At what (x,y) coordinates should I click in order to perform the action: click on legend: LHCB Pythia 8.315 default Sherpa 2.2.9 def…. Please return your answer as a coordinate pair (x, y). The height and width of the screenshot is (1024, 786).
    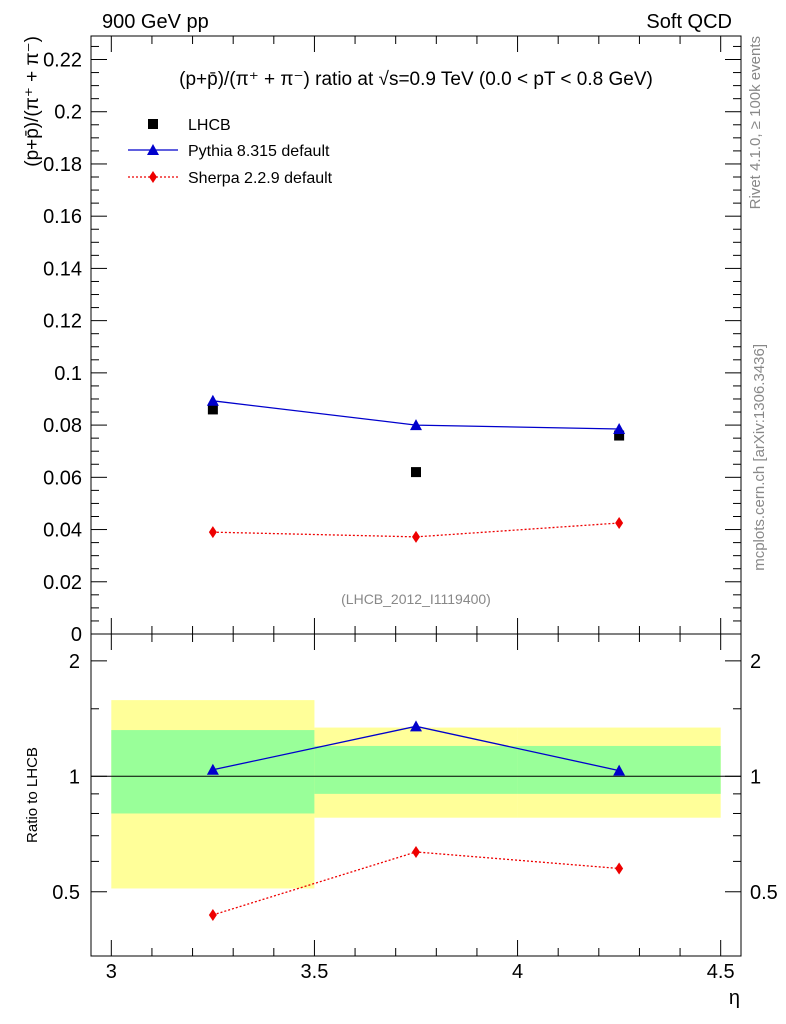
    Looking at the image, I should click on (230, 152).